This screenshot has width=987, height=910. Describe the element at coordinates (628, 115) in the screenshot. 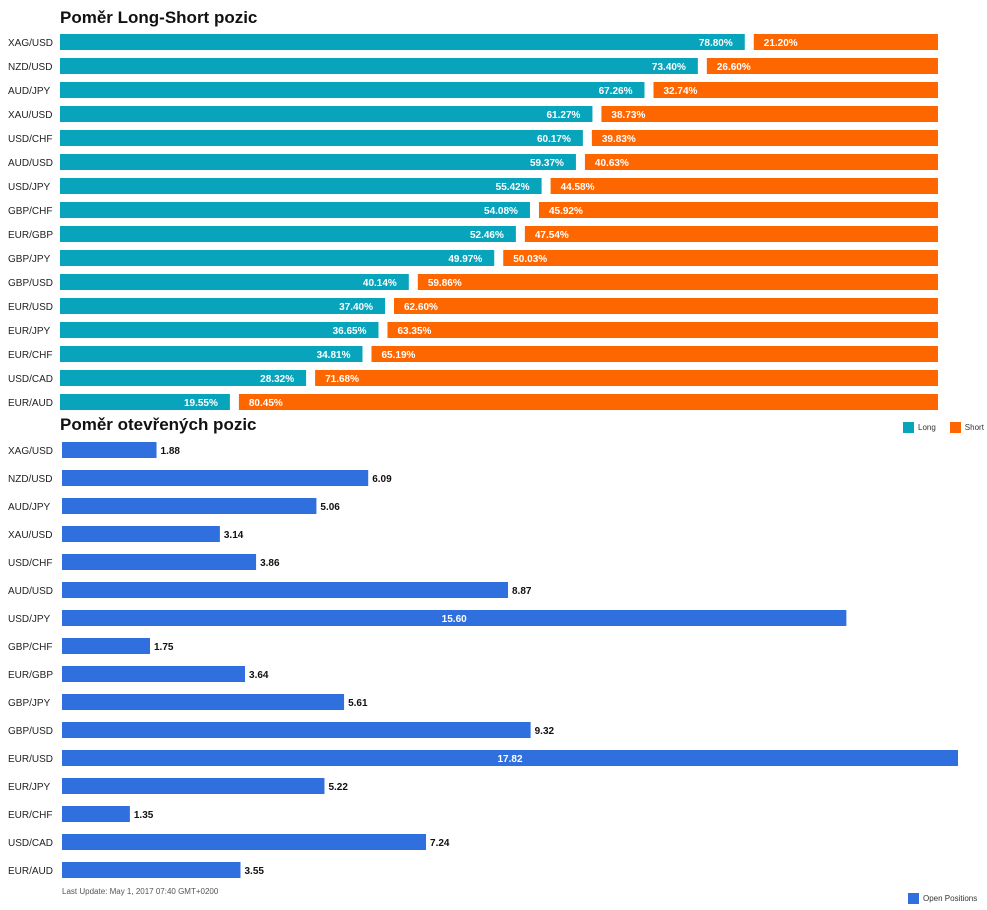

I see `data-label-short: 38.73%` at that location.